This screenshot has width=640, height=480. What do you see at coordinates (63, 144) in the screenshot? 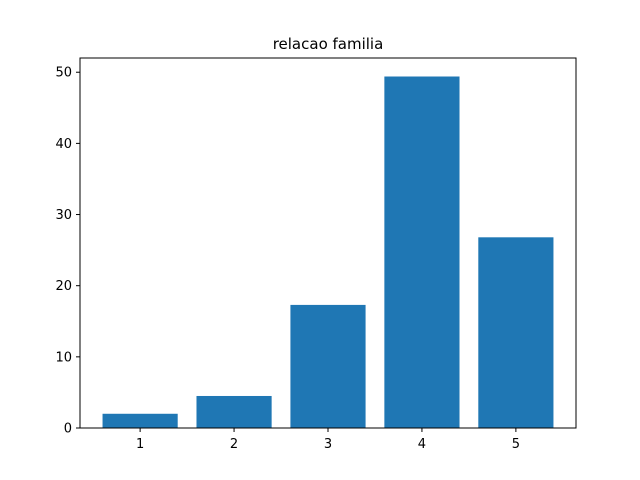
I see `y-tick-label: 40` at bounding box center [63, 144].